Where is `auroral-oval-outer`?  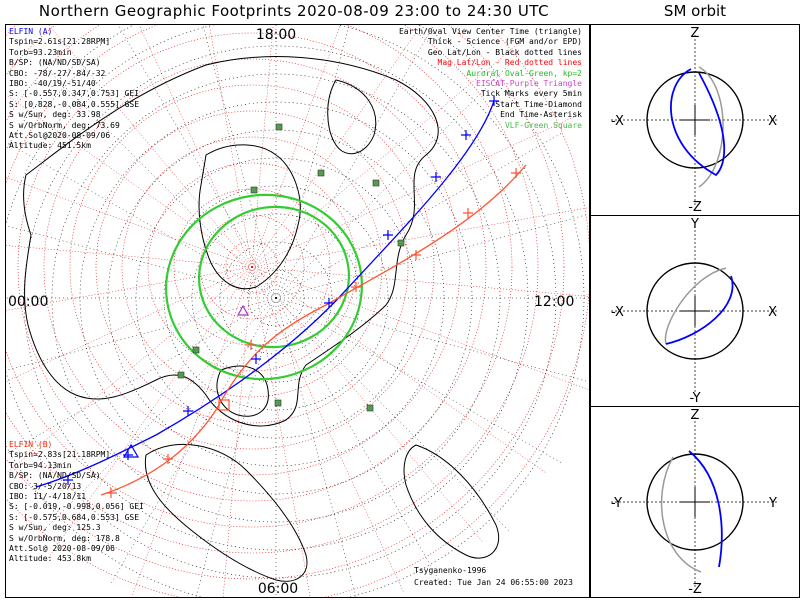 auroral-oval-outer is located at coordinates (264, 287).